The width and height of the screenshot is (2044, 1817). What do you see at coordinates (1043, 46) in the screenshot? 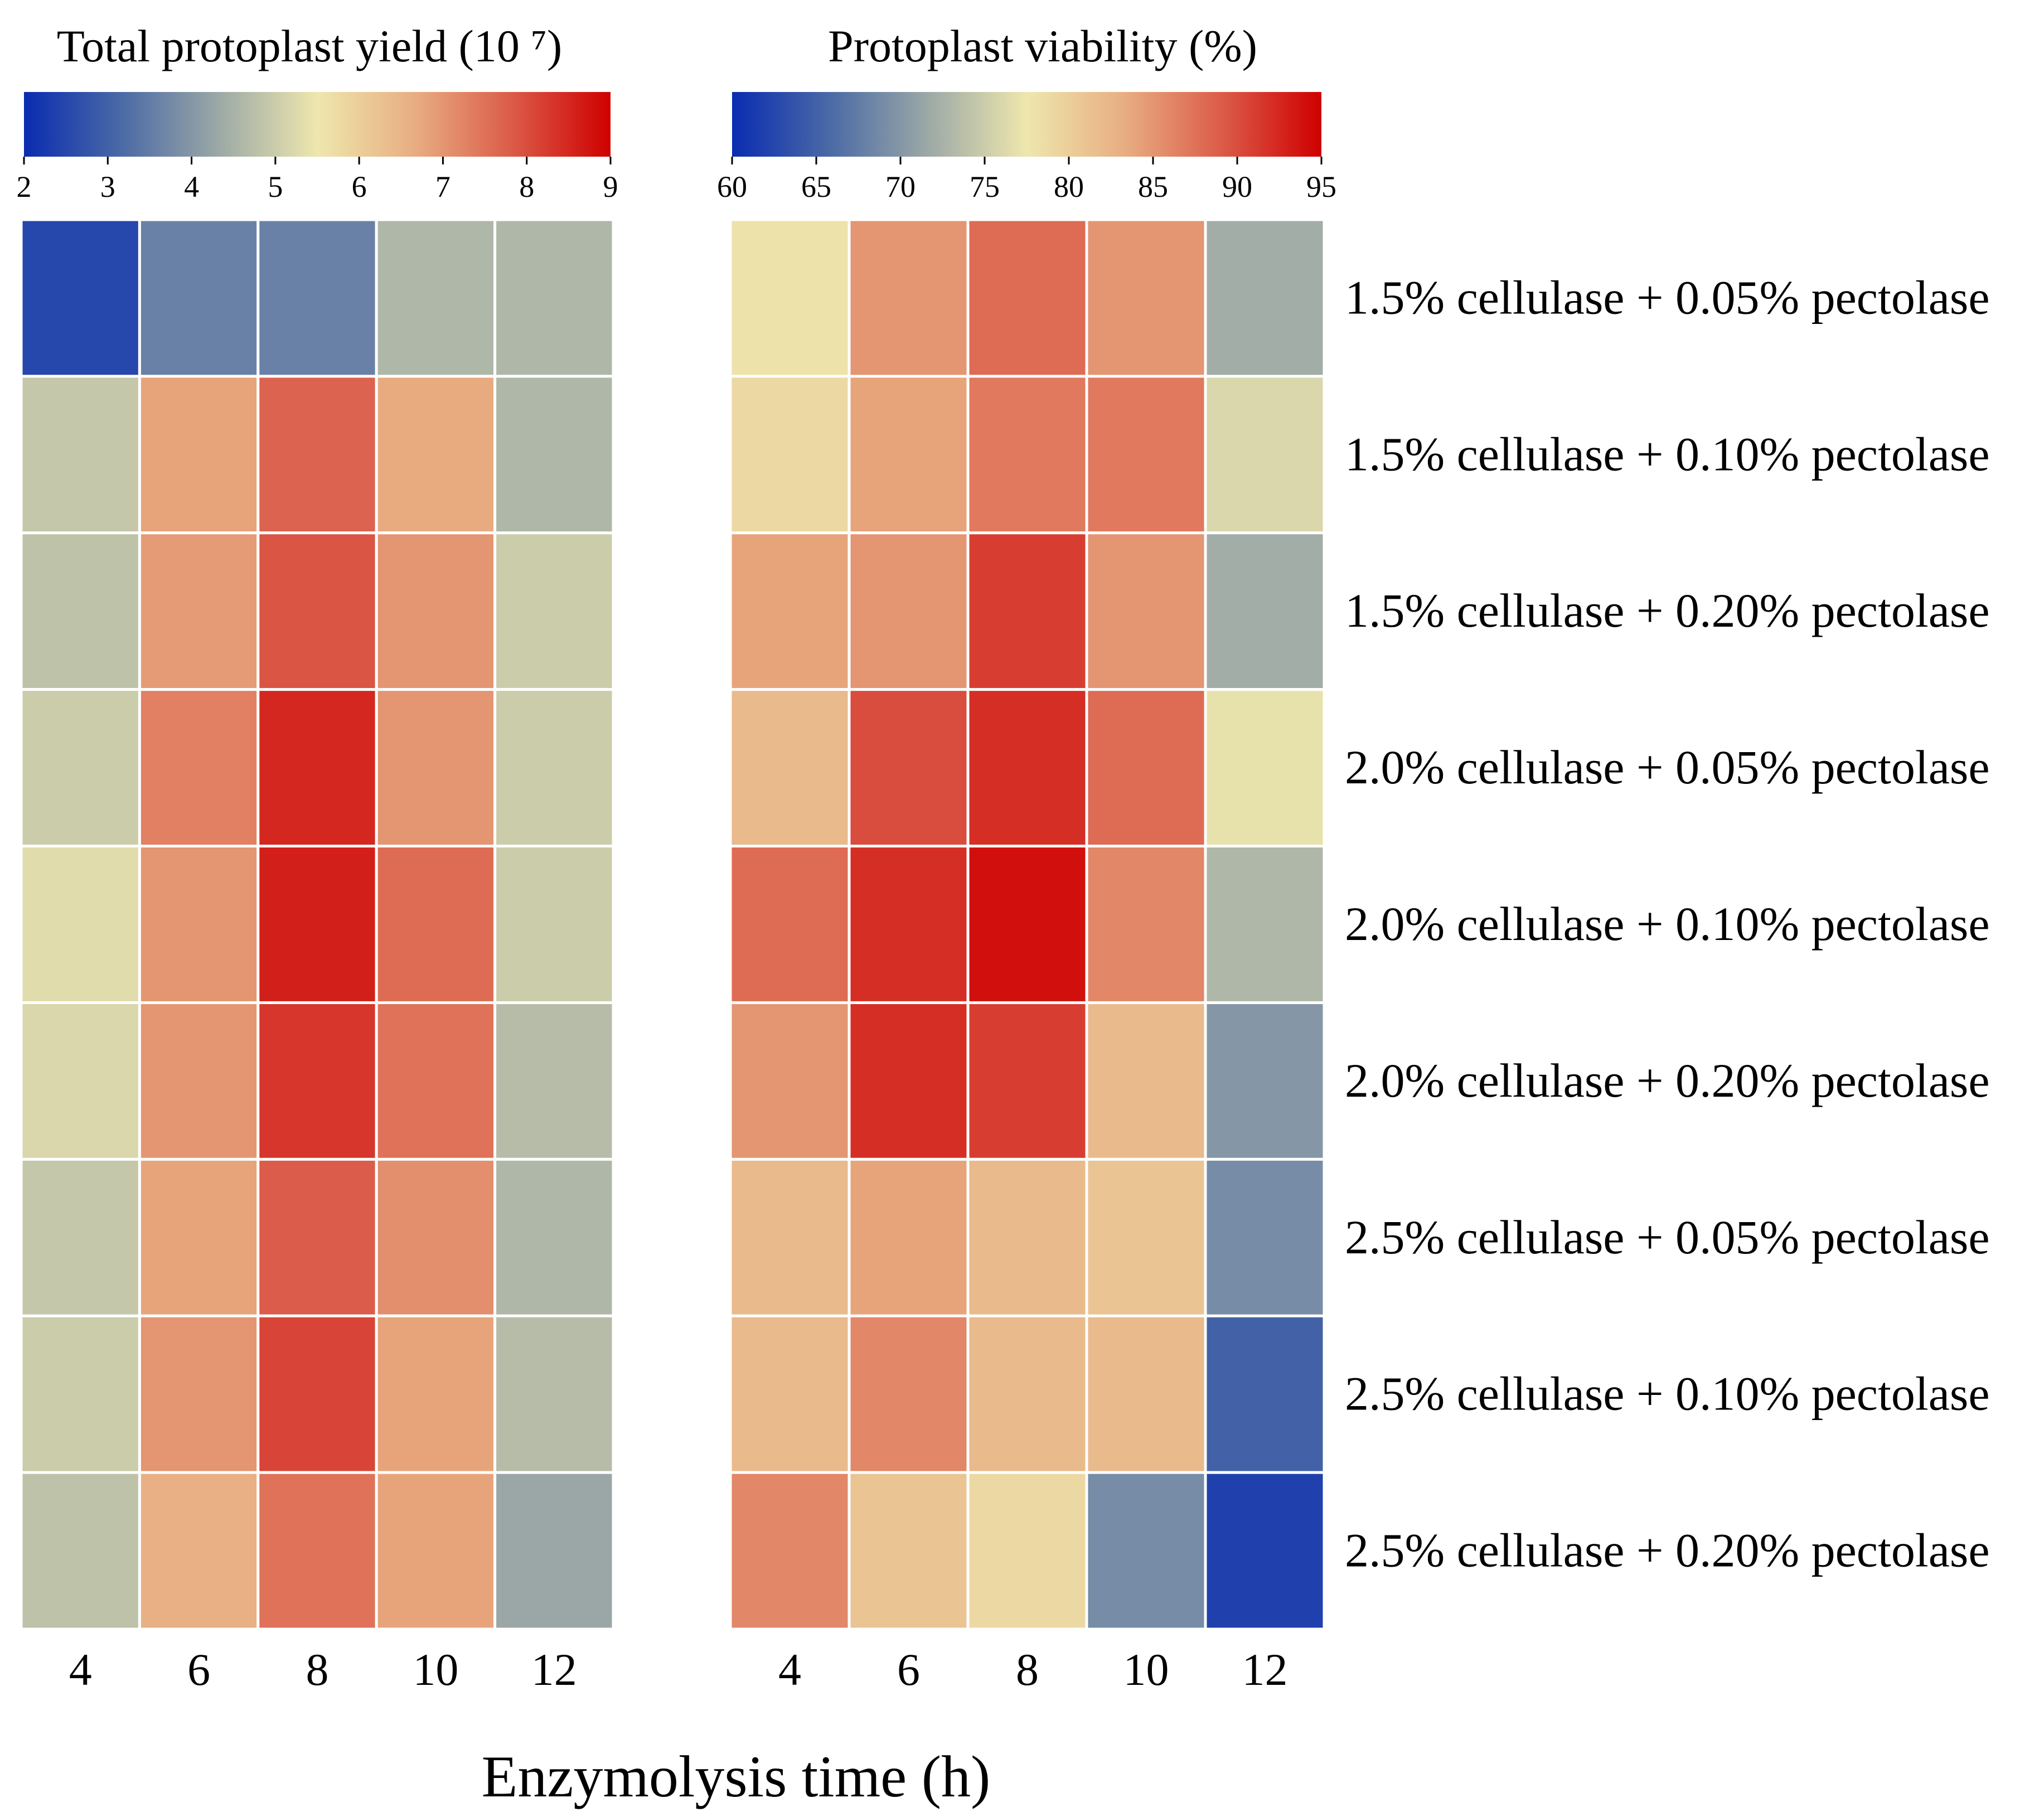
I see `colorbar-title: Protoplast viability (%)` at bounding box center [1043, 46].